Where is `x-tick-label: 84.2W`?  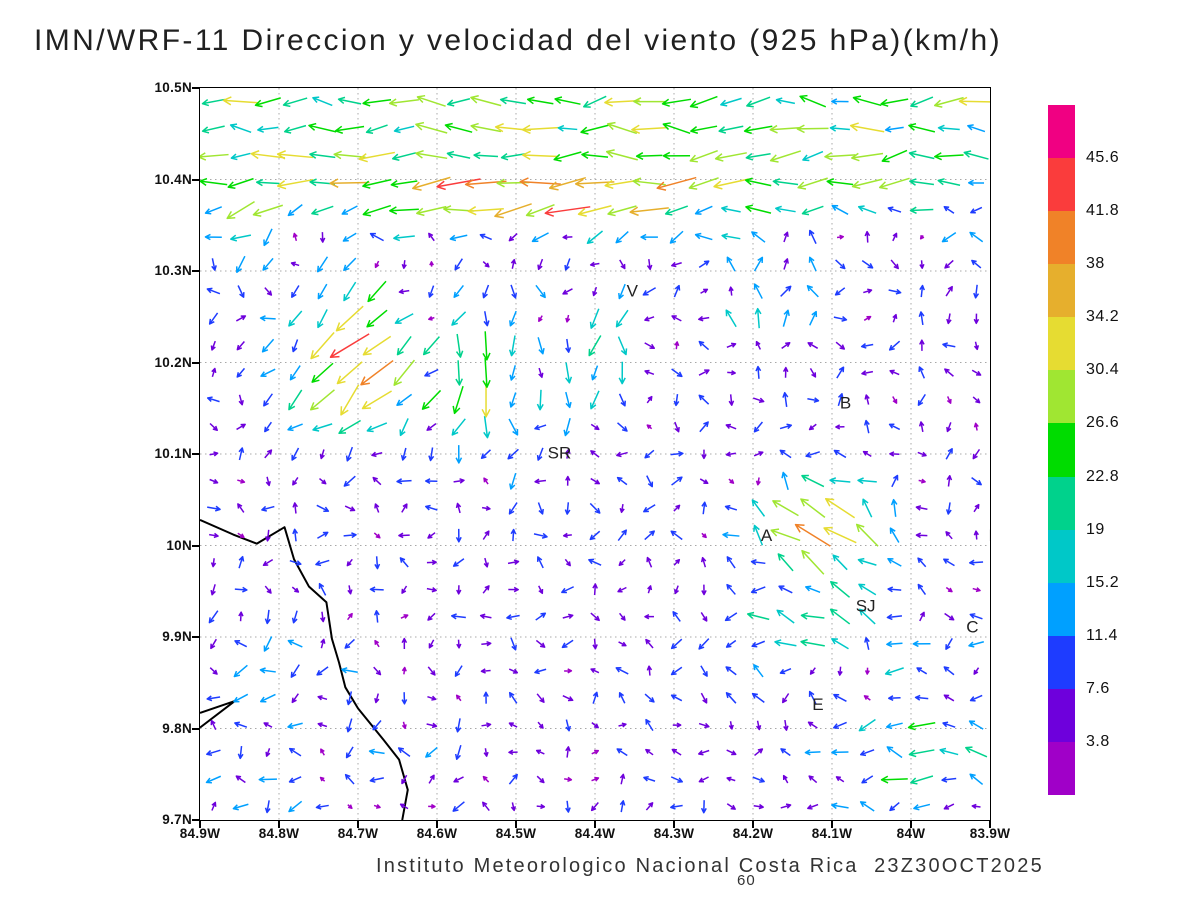
x-tick-label: 84.2W is located at coordinates (753, 833).